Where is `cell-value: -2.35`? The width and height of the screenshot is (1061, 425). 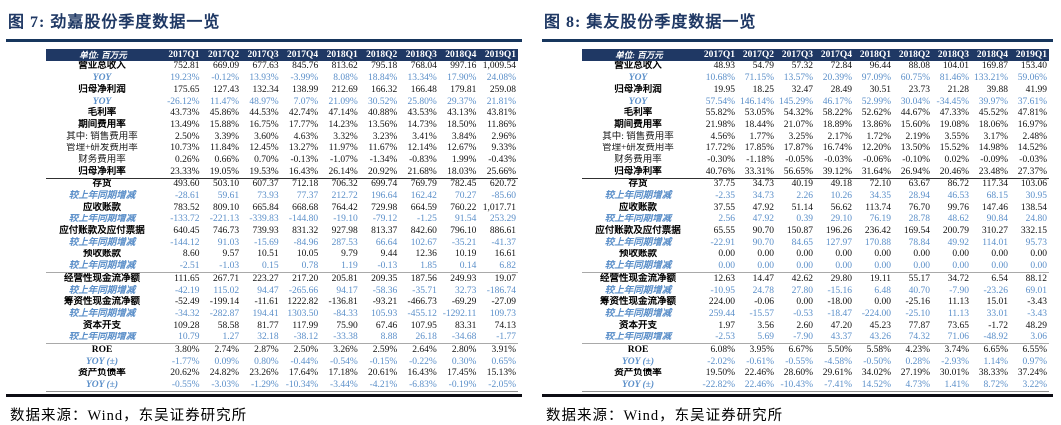 cell-value: -2.35 is located at coordinates (725, 196).